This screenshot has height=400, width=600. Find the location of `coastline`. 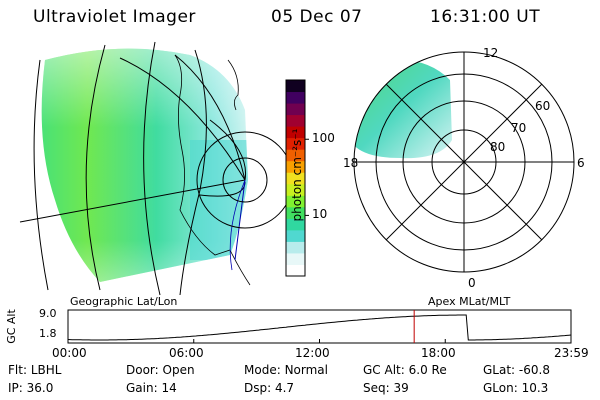

coastline is located at coordinates (212, 170).